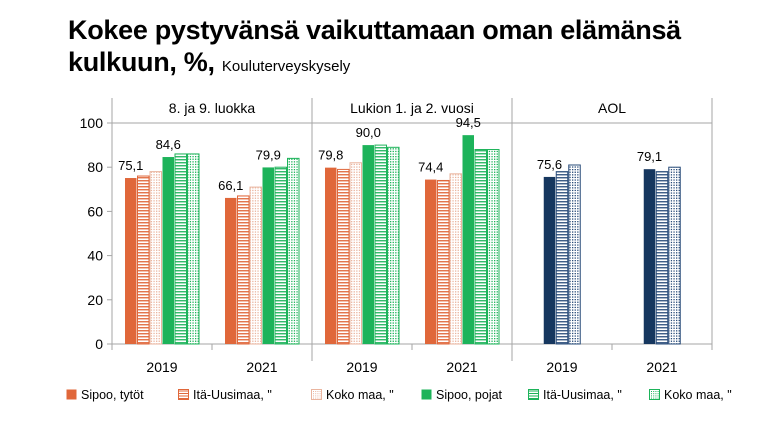 This screenshot has height=423, width=768. Describe the element at coordinates (408, 64) in the screenshot. I see `title-line-2: kulkuun, %, Kouluterveyskysely` at that location.